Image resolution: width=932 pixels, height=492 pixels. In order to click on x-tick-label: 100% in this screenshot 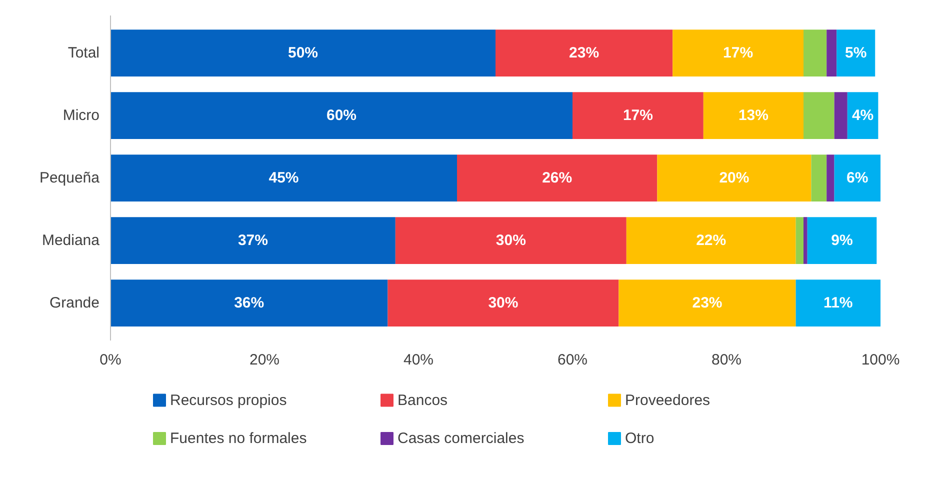, I will do `click(880, 360)`.